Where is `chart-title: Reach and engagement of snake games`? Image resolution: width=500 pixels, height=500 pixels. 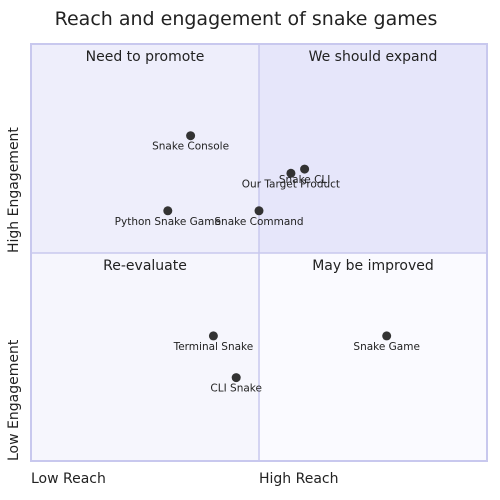
chart-title: Reach and engagement of snake games is located at coordinates (246, 19).